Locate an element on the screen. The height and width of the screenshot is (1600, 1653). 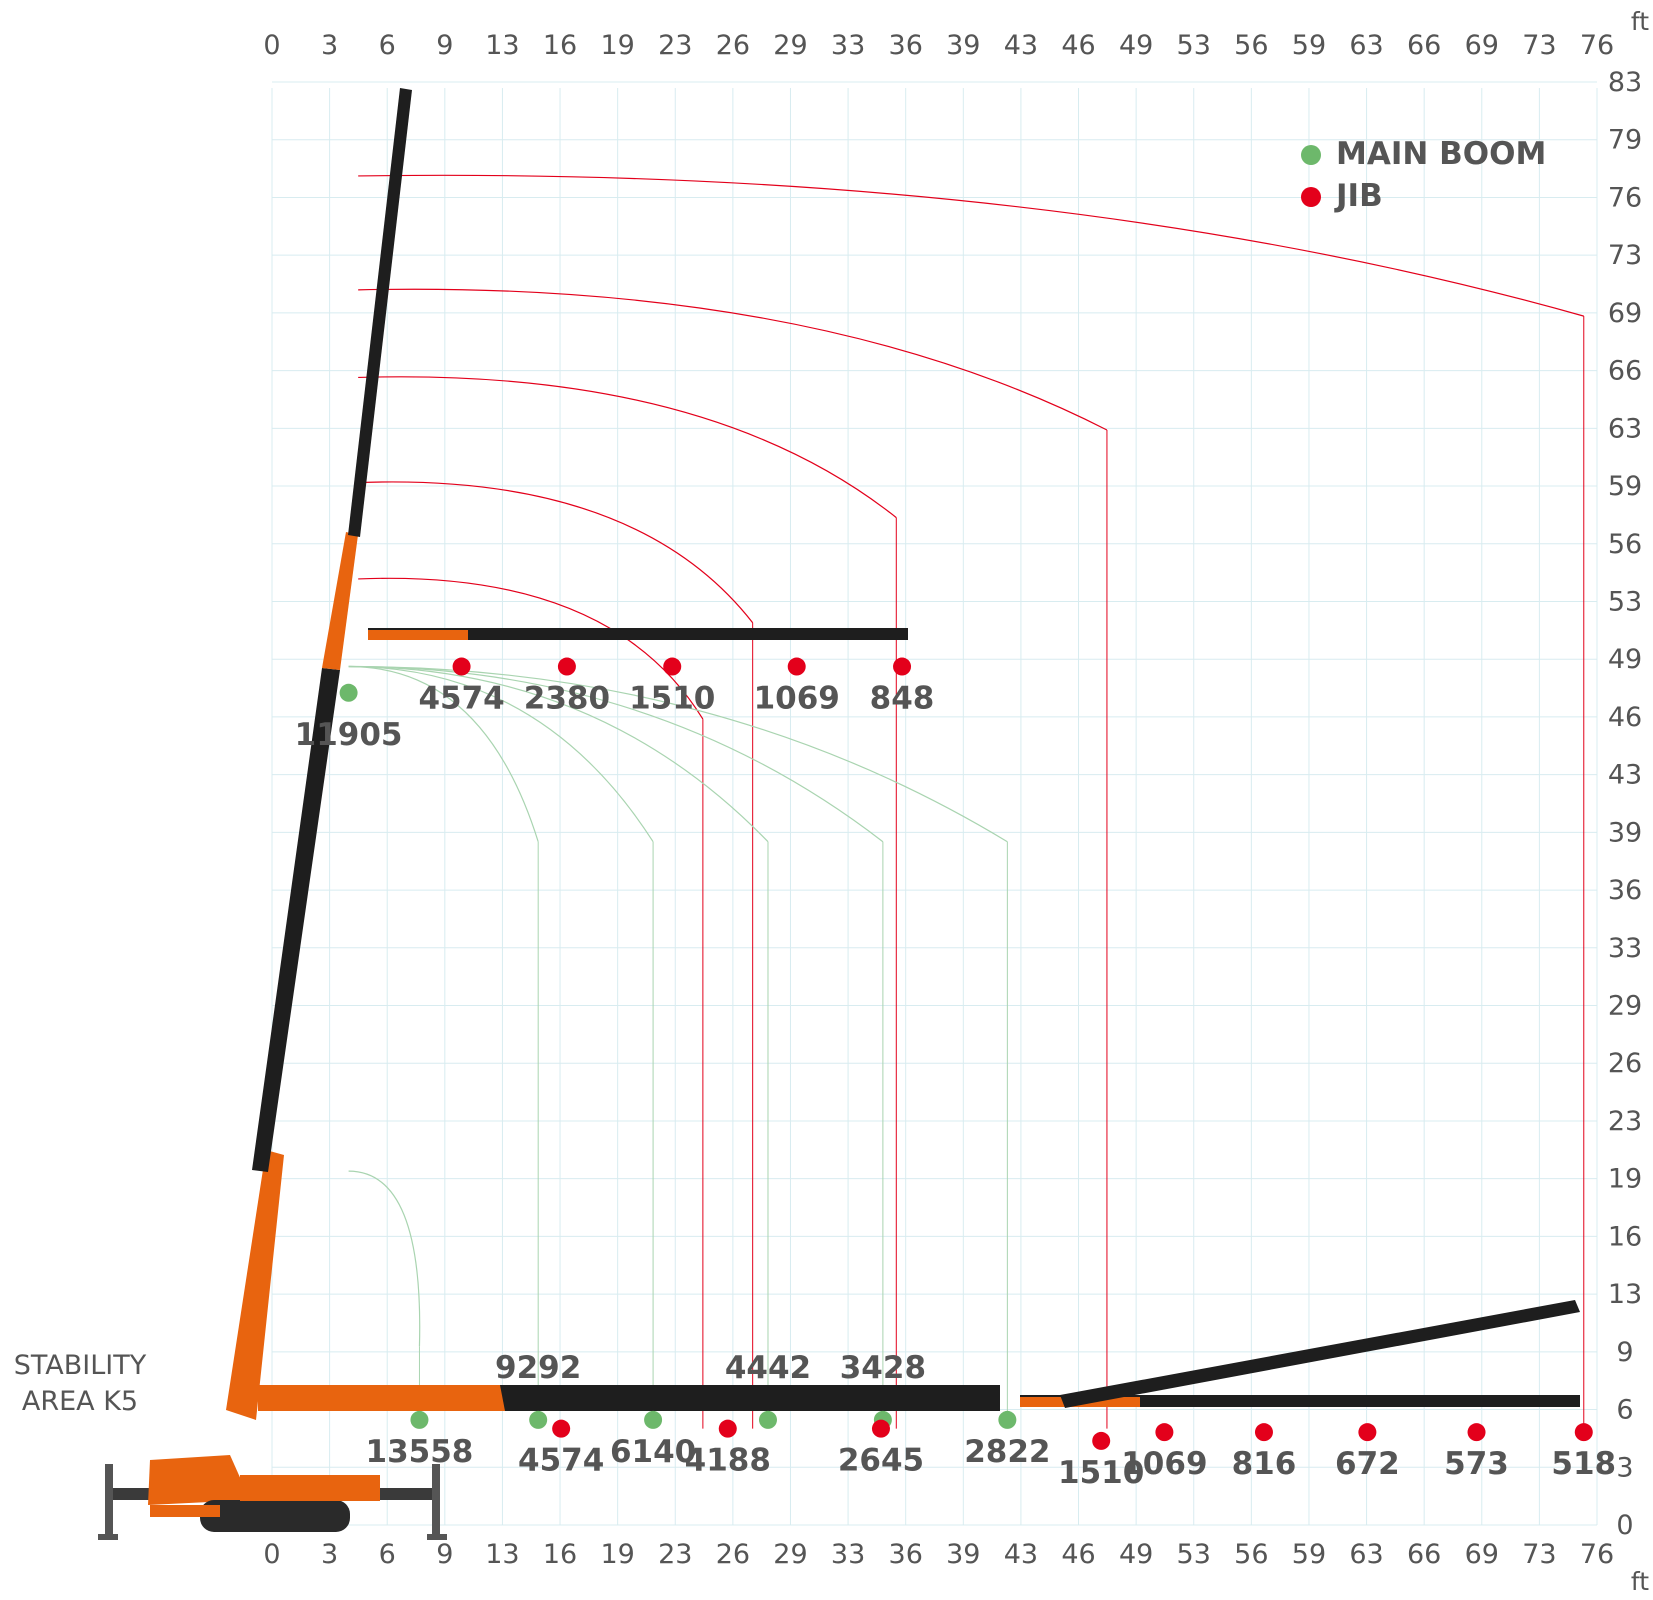
x-tick-label-bottom: 76 is located at coordinates (1597, 1554).